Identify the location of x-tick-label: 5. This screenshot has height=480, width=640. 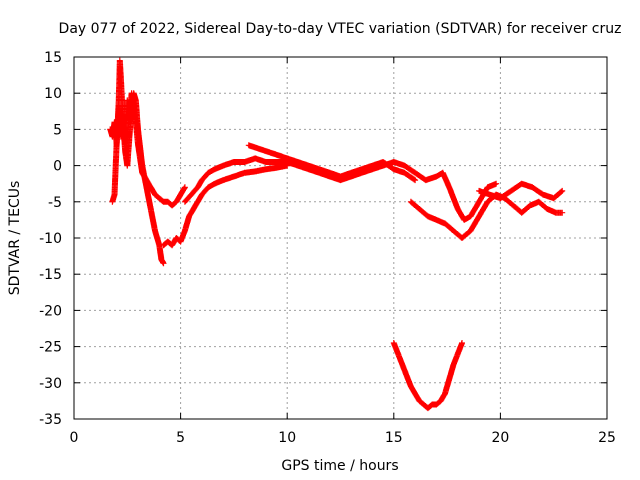
(180, 438).